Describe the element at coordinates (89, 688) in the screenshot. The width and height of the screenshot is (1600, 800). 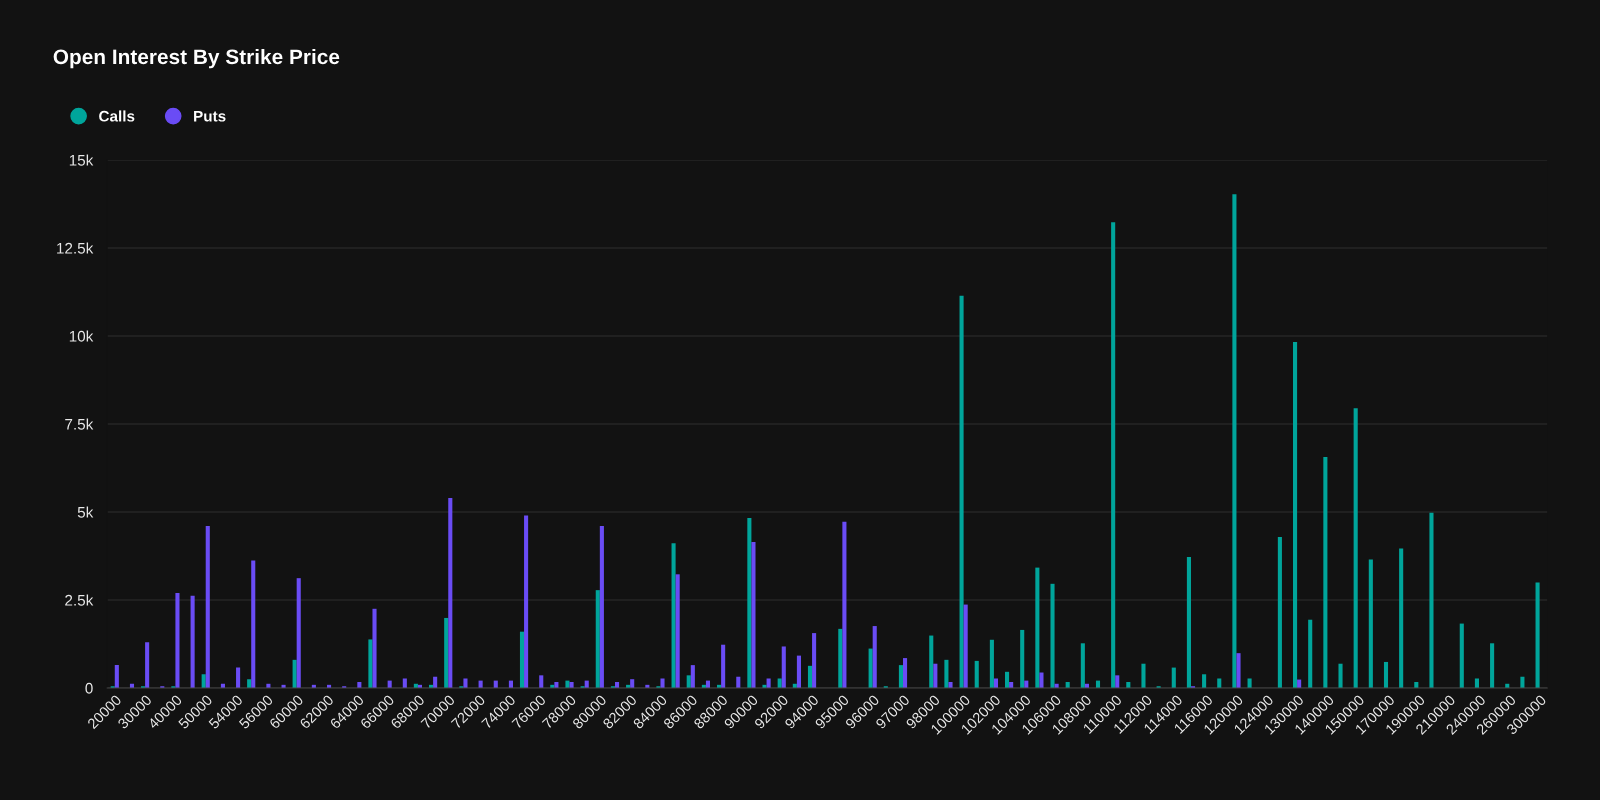
I see `y-tick-label: 0` at that location.